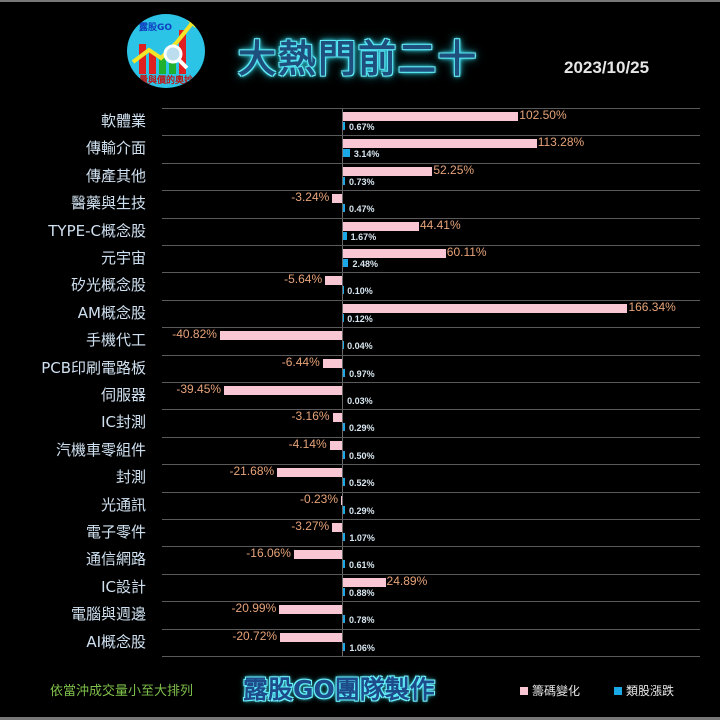  I want to click on chart-row: 伺服器 -39.45% 0.03%, so click(360, 395).